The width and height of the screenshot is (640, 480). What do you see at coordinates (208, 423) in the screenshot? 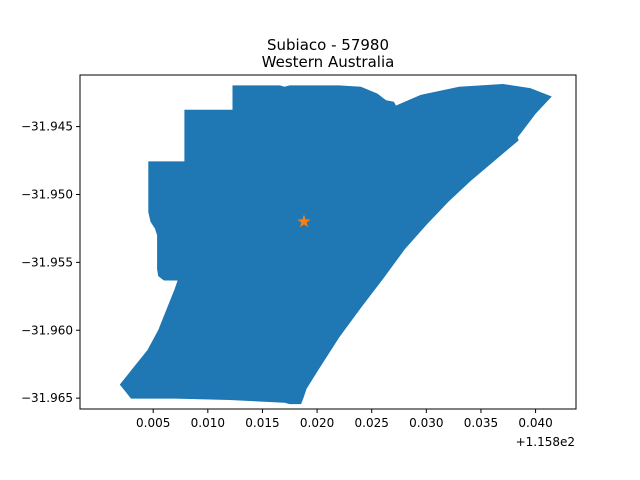
I see `x-tick-label: 0.010` at bounding box center [208, 423].